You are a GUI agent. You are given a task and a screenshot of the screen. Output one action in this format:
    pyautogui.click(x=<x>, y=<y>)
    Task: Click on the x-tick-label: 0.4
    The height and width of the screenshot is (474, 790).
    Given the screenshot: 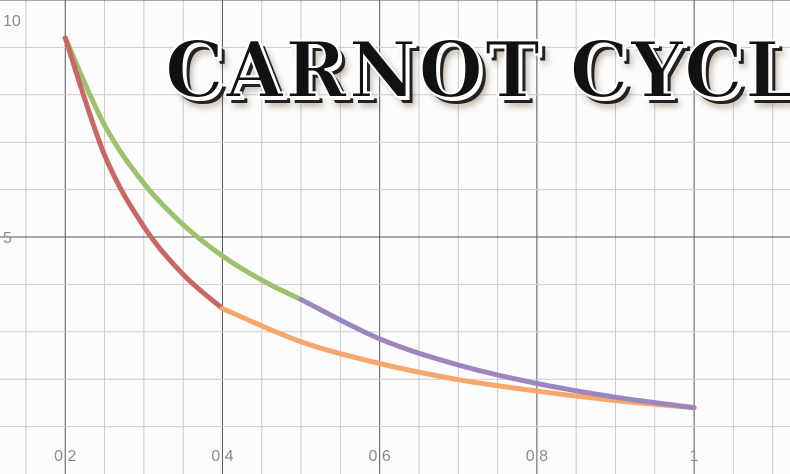 What is the action you would take?
    pyautogui.click(x=222, y=456)
    